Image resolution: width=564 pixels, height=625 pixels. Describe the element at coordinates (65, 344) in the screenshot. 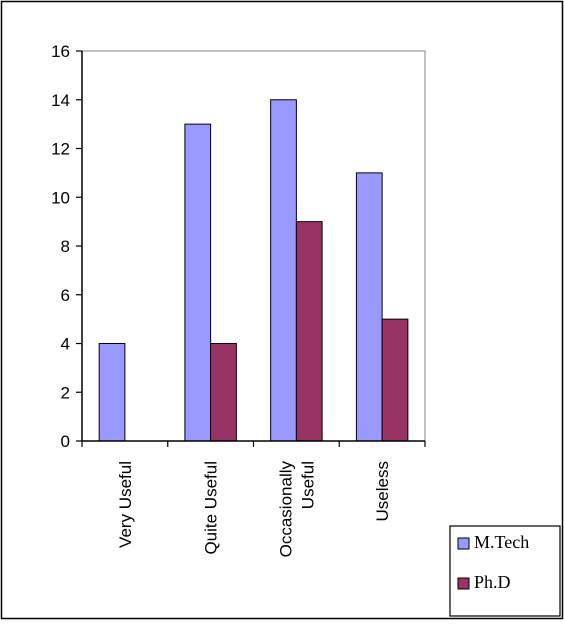

I see `y-tick-label: 4` at that location.